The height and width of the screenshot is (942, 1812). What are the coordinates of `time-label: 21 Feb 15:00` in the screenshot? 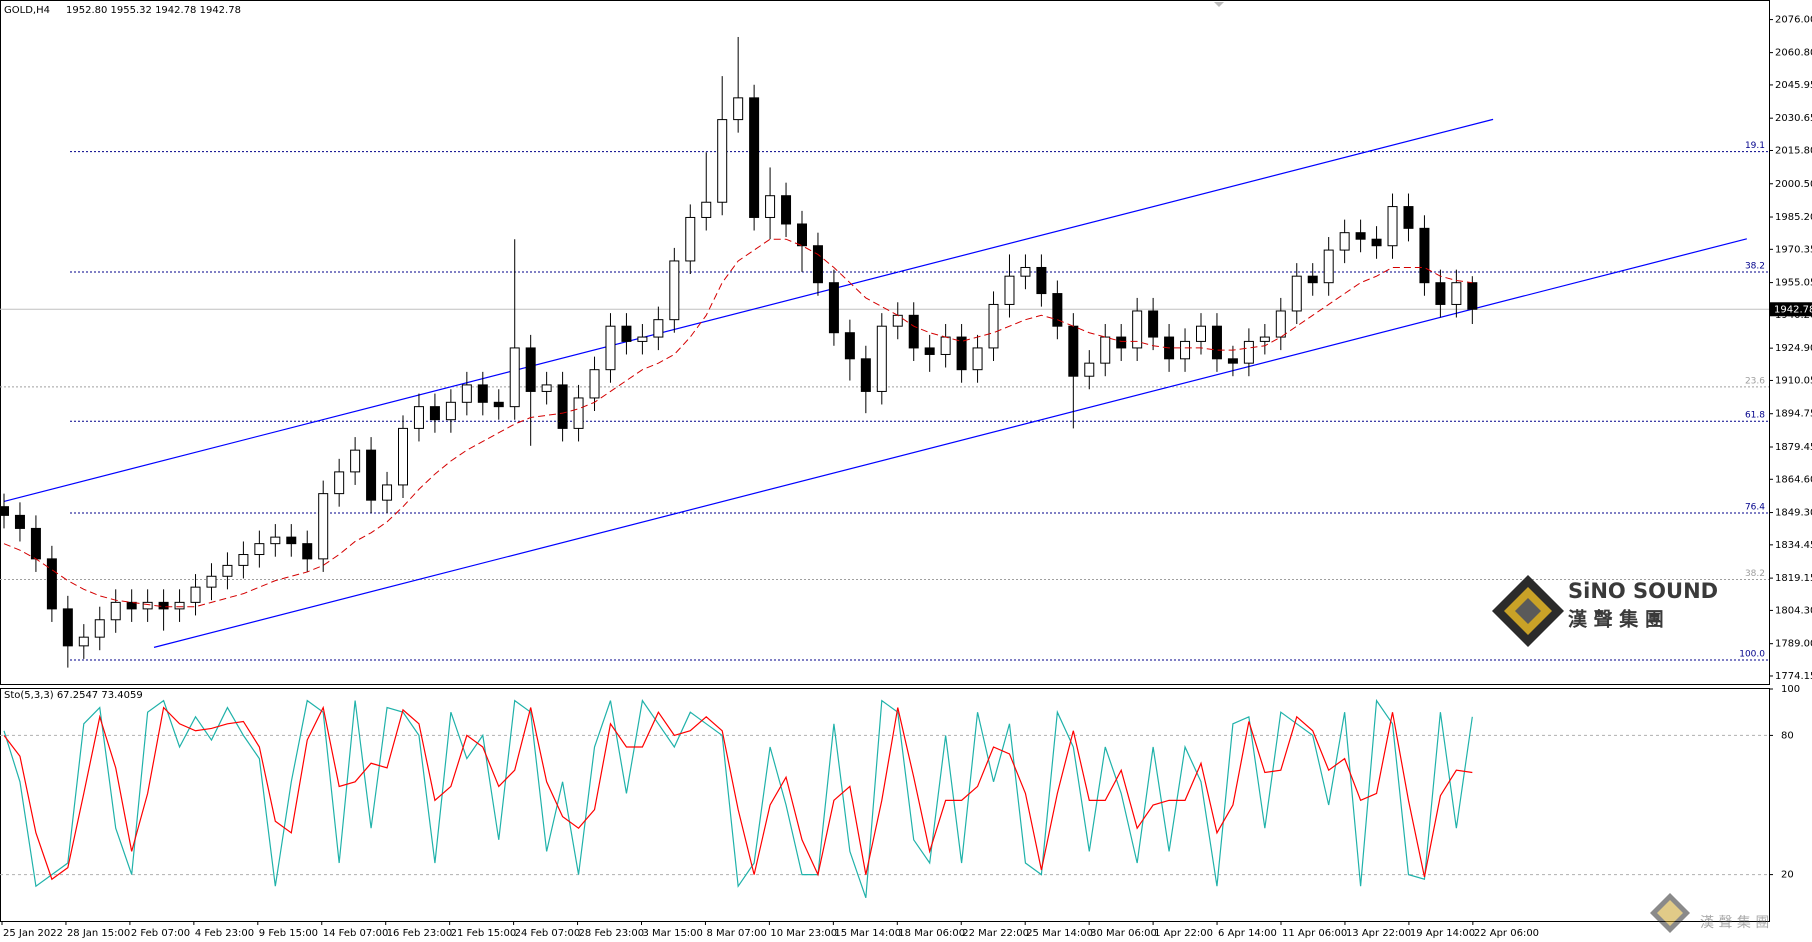 It's located at (484, 933).